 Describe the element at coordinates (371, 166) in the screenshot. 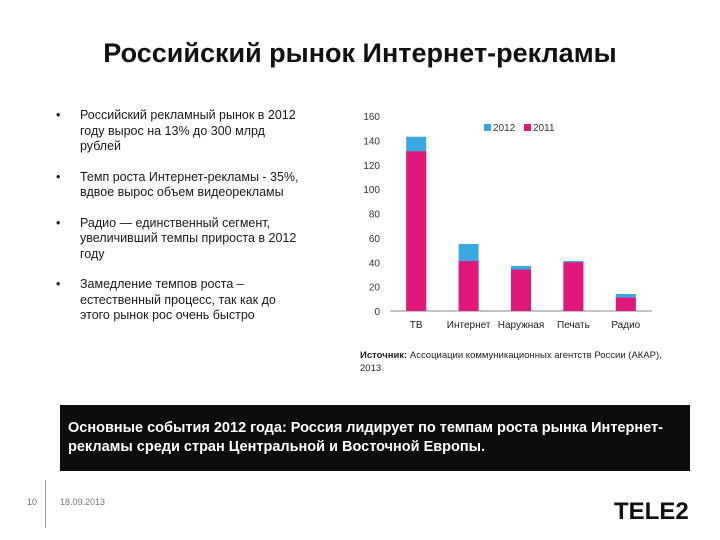

I see `y-tick-label: 120` at that location.